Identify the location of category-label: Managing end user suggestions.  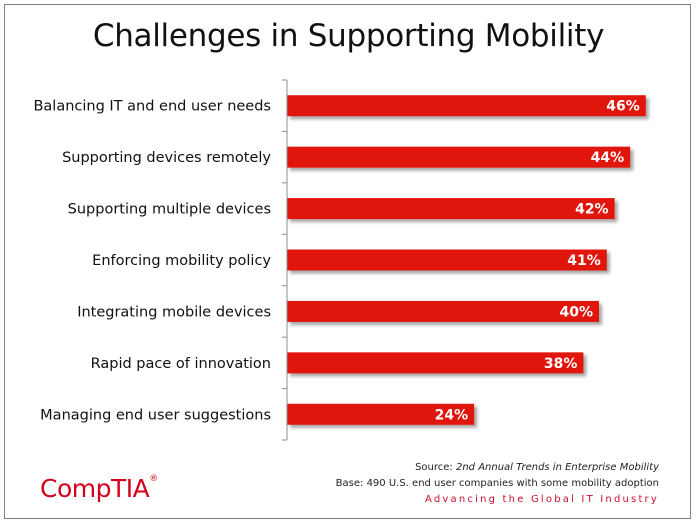
(155, 415).